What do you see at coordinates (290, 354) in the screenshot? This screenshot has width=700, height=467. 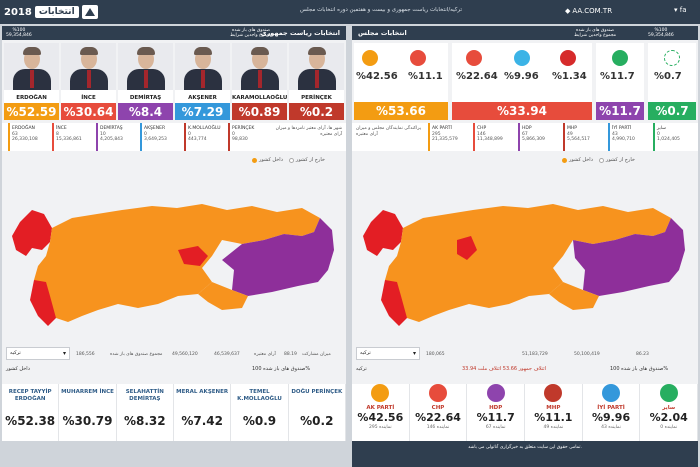 I see `turnout: 88.19` at bounding box center [290, 354].